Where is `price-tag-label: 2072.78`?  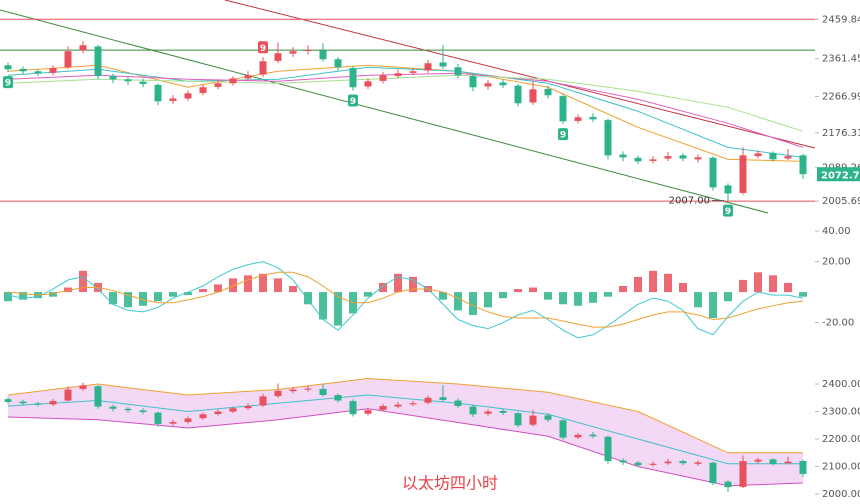
price-tag-label: 2072.78 is located at coordinates (840, 175).